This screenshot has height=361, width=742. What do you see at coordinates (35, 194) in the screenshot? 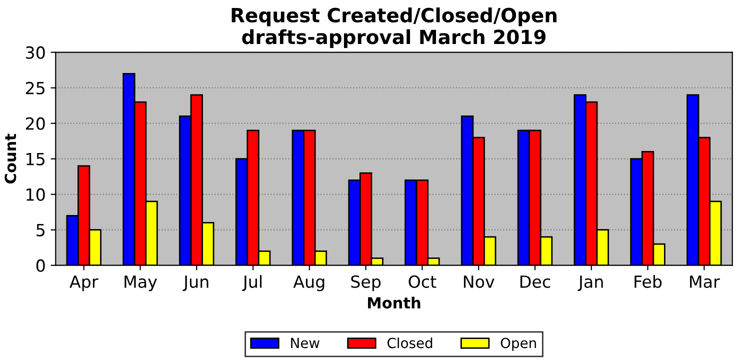
I see `y-tick-label: 10` at bounding box center [35, 194].